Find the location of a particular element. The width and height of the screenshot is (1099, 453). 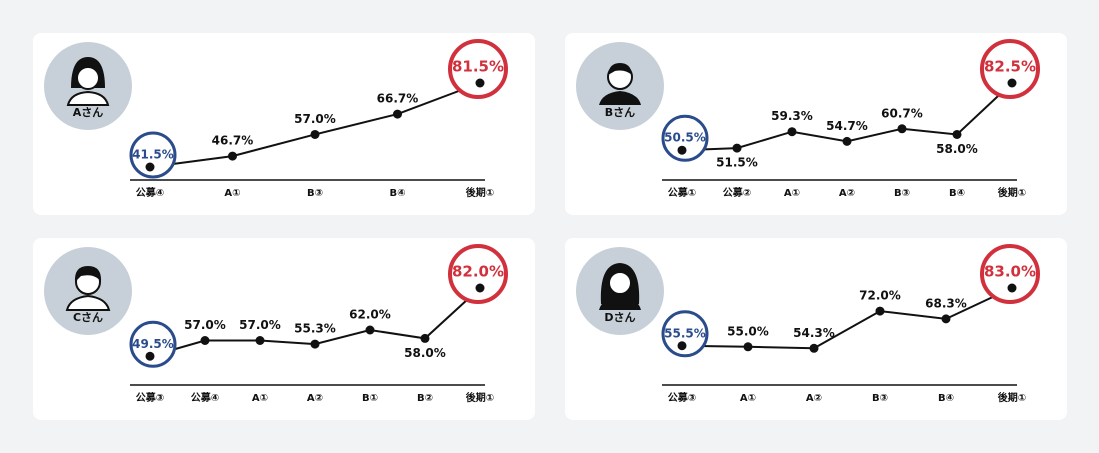

value-label: 50.5% is located at coordinates (685, 138).